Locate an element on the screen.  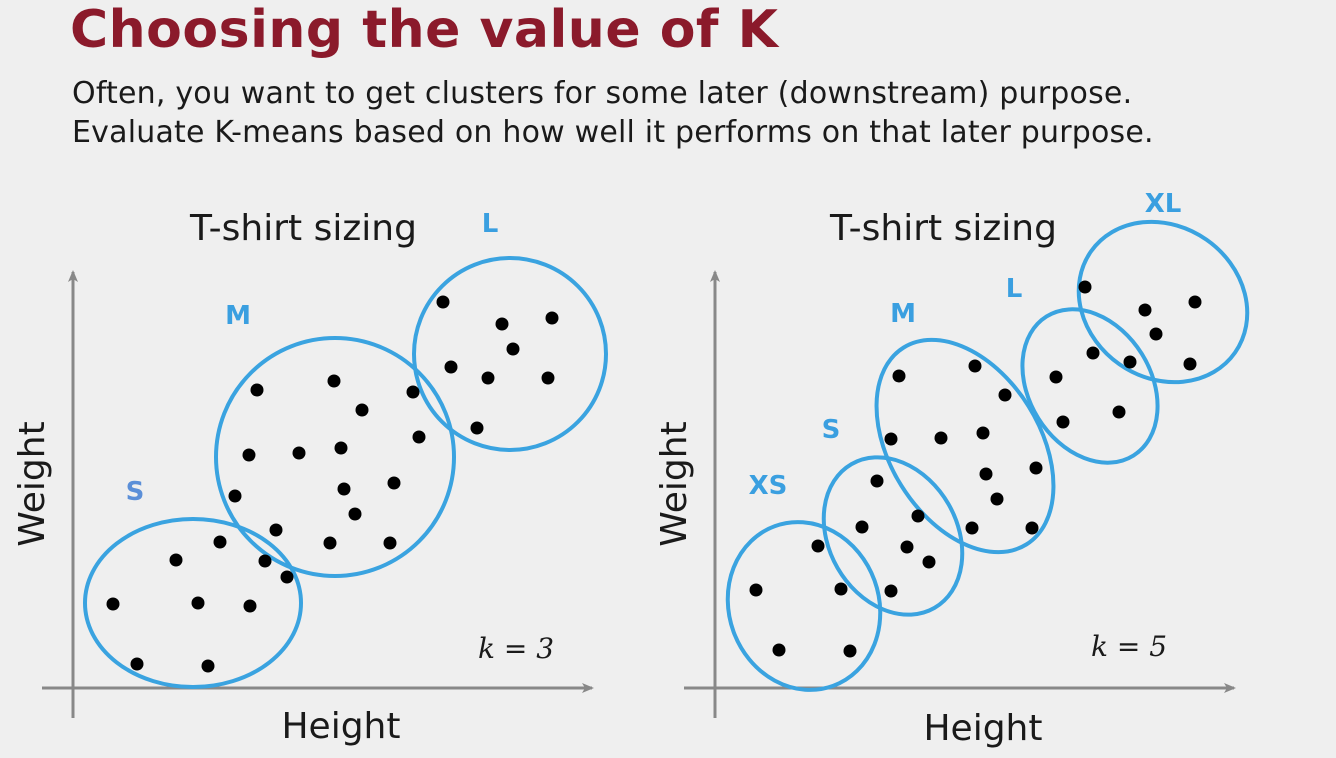
plot-left-k-label: k = 3 is located at coordinates (516, 648).